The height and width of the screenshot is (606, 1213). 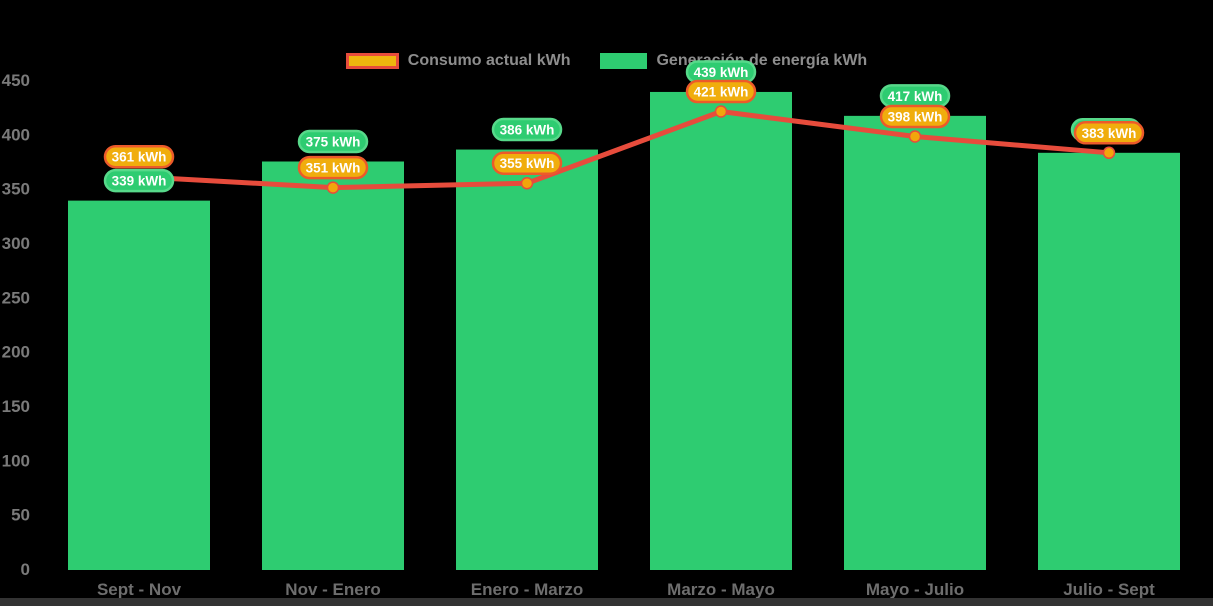 I want to click on y-tick-label: 350, so click(x=16, y=189).